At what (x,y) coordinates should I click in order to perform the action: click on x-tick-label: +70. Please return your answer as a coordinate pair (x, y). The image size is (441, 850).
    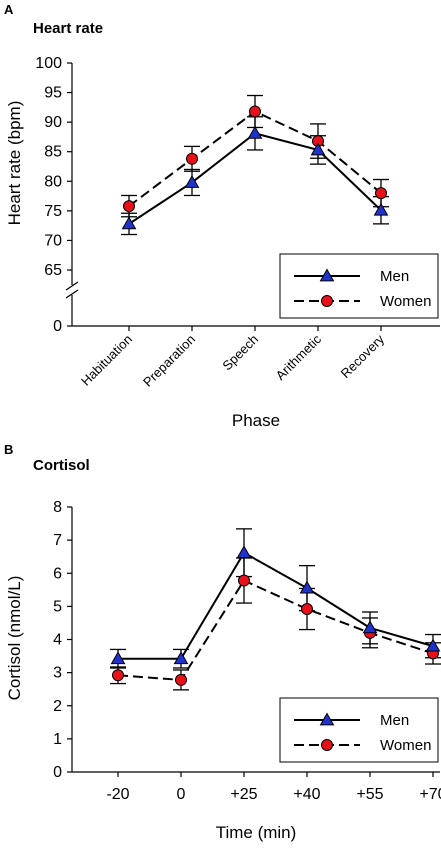
    Looking at the image, I should click on (430, 794).